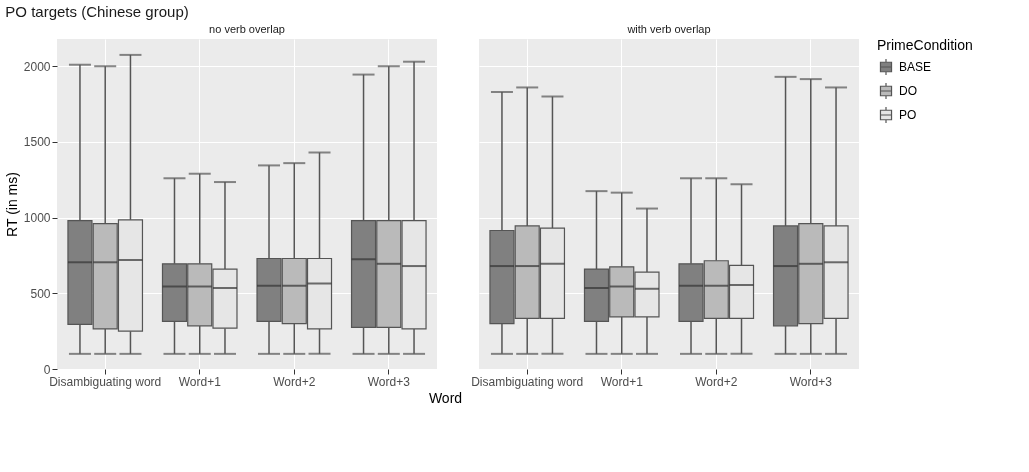 Image resolution: width=1029 pixels, height=472 pixels. I want to click on chart-title: PO targets (Chinese group), so click(97, 11).